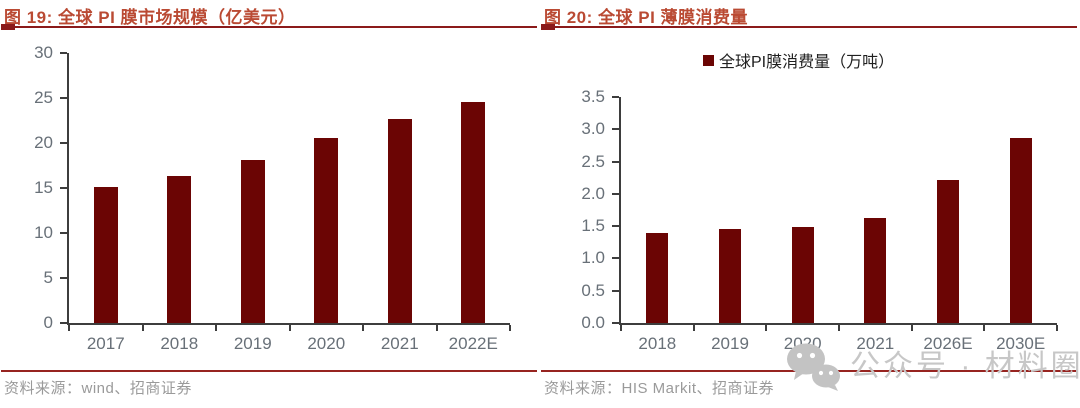  I want to click on y-axis-label: 5, so click(48, 277).